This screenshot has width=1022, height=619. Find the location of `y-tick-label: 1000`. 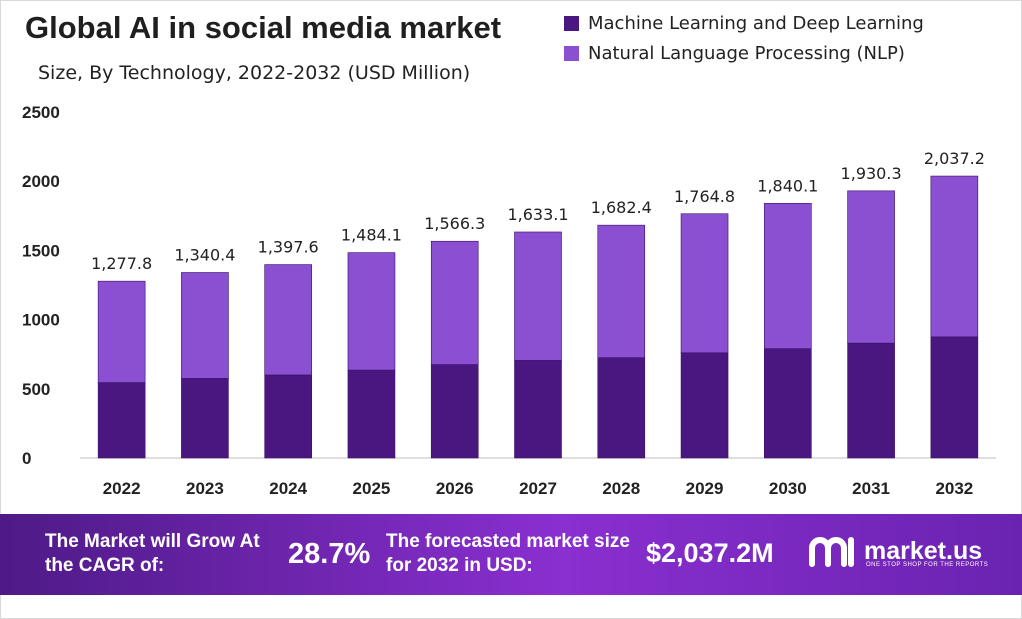

y-tick-label: 1000 is located at coordinates (41, 320).